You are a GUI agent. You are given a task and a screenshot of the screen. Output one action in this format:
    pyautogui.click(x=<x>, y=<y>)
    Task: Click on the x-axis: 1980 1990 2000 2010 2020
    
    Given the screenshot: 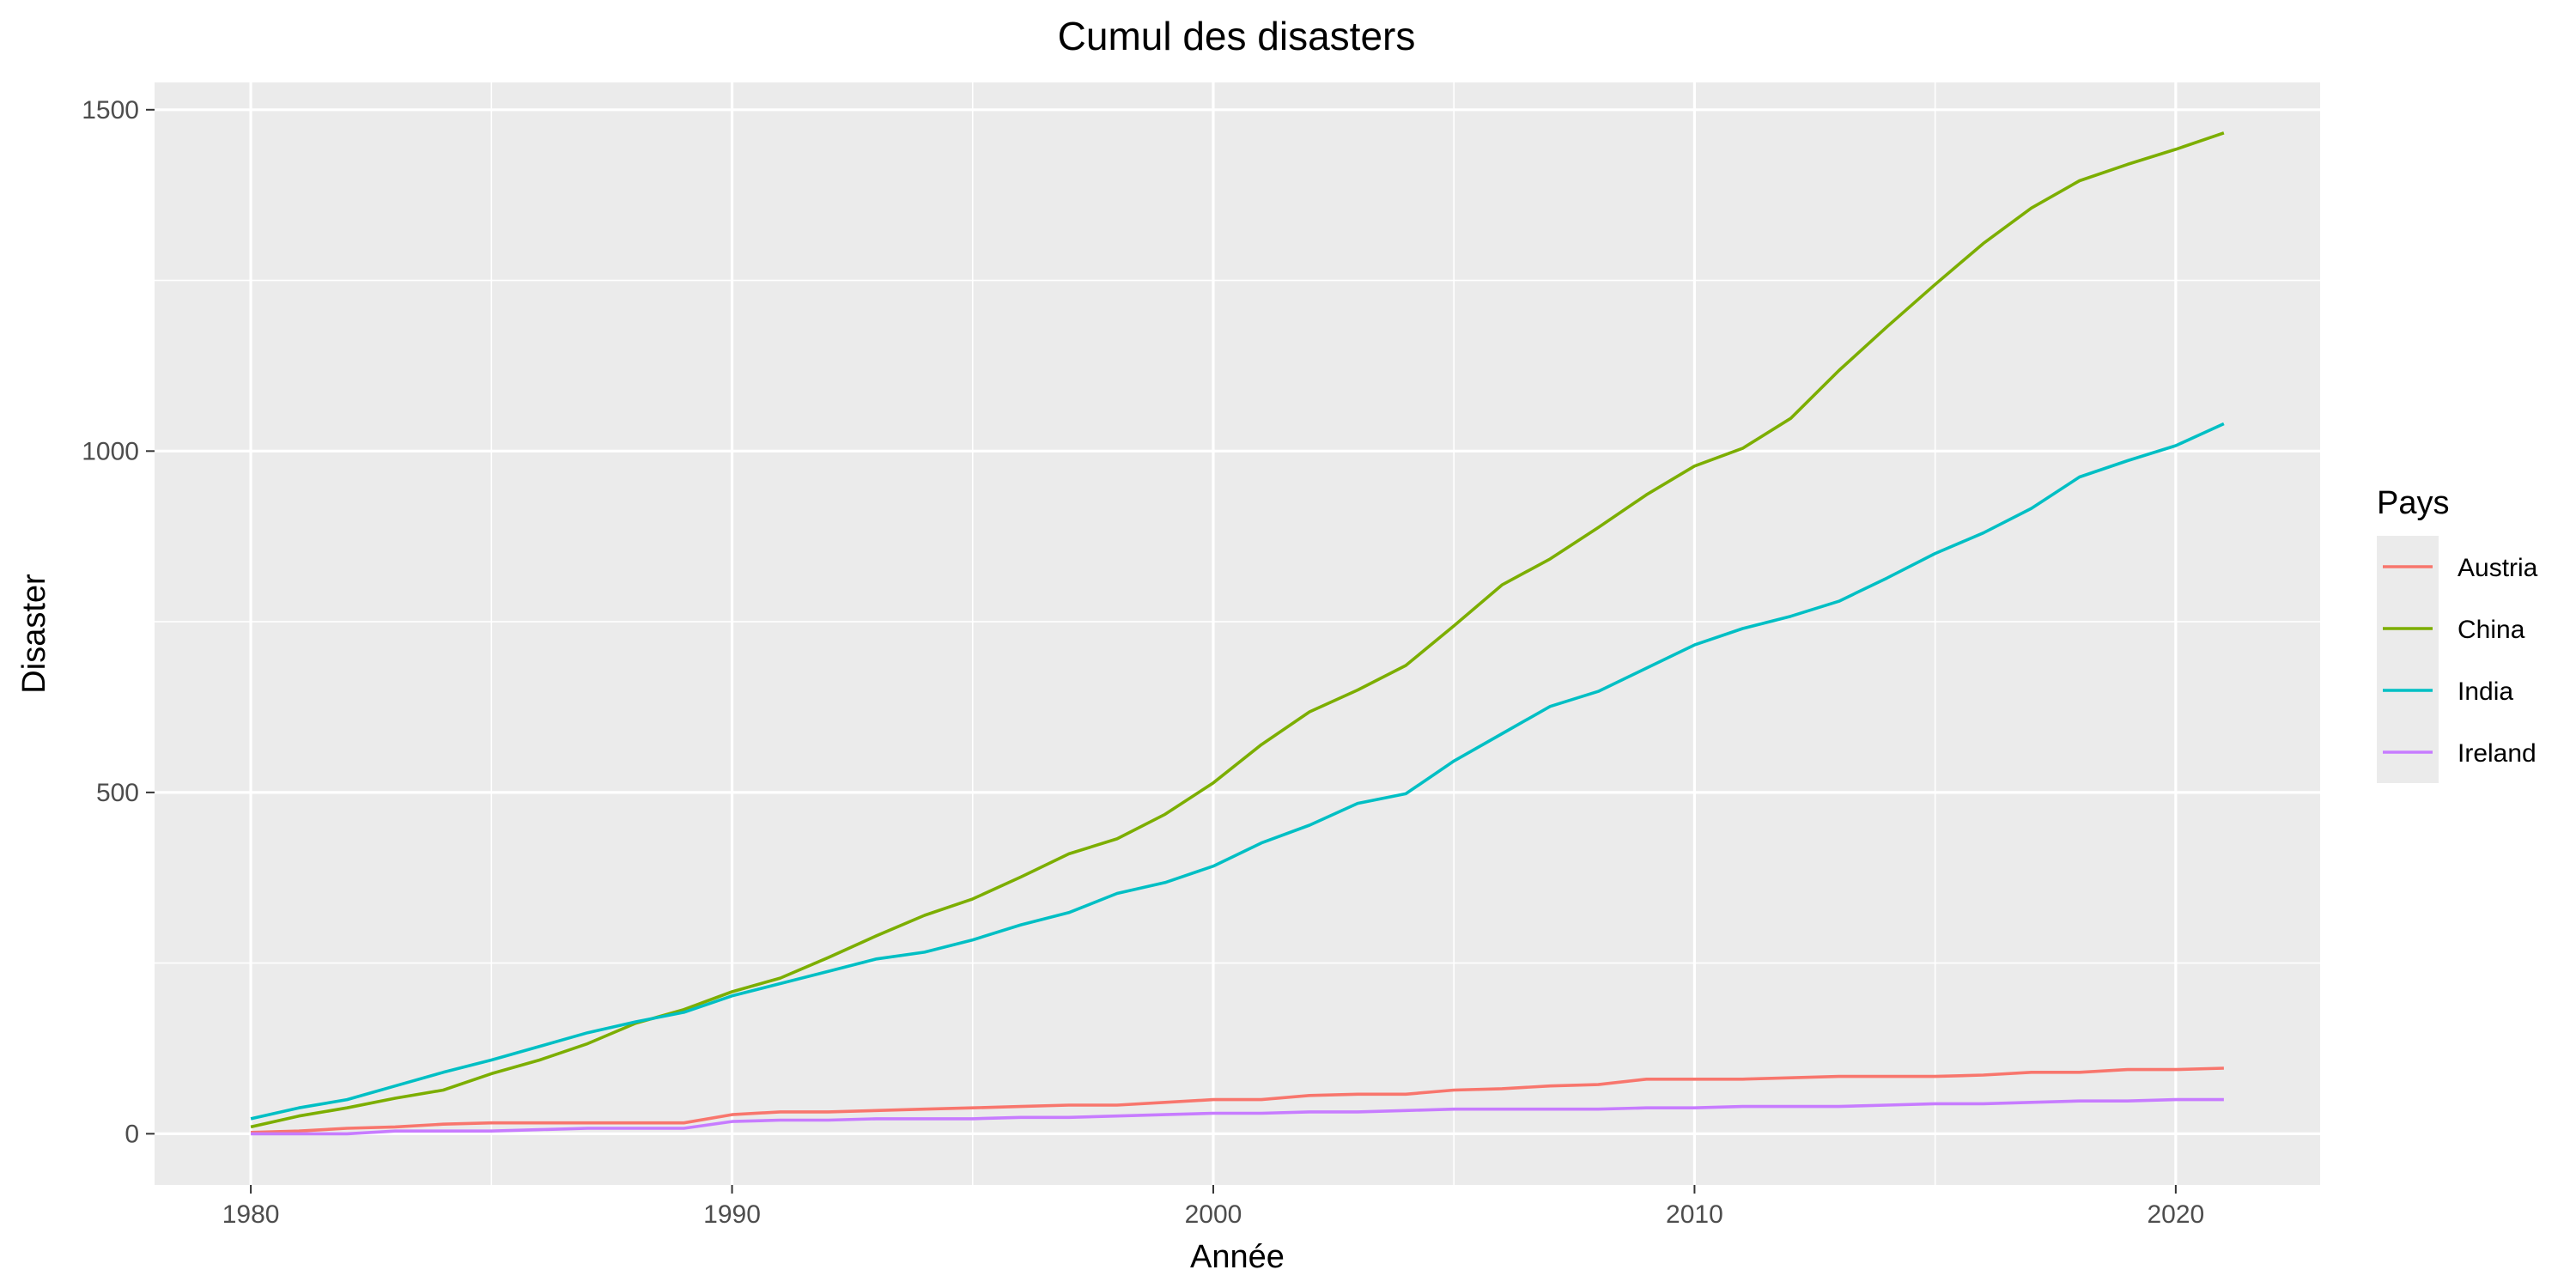 What is the action you would take?
    pyautogui.click(x=1213, y=1207)
    